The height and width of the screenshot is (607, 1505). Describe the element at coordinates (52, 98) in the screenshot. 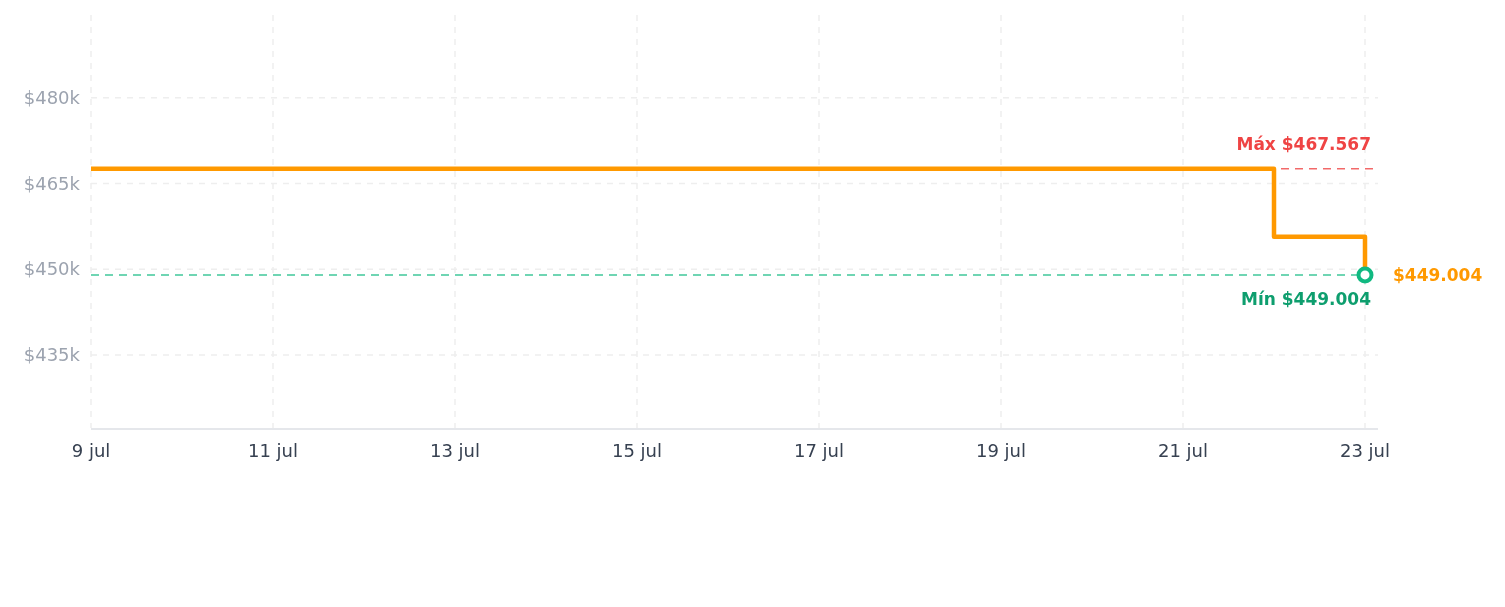

I see `y-tick-label: $480k` at that location.